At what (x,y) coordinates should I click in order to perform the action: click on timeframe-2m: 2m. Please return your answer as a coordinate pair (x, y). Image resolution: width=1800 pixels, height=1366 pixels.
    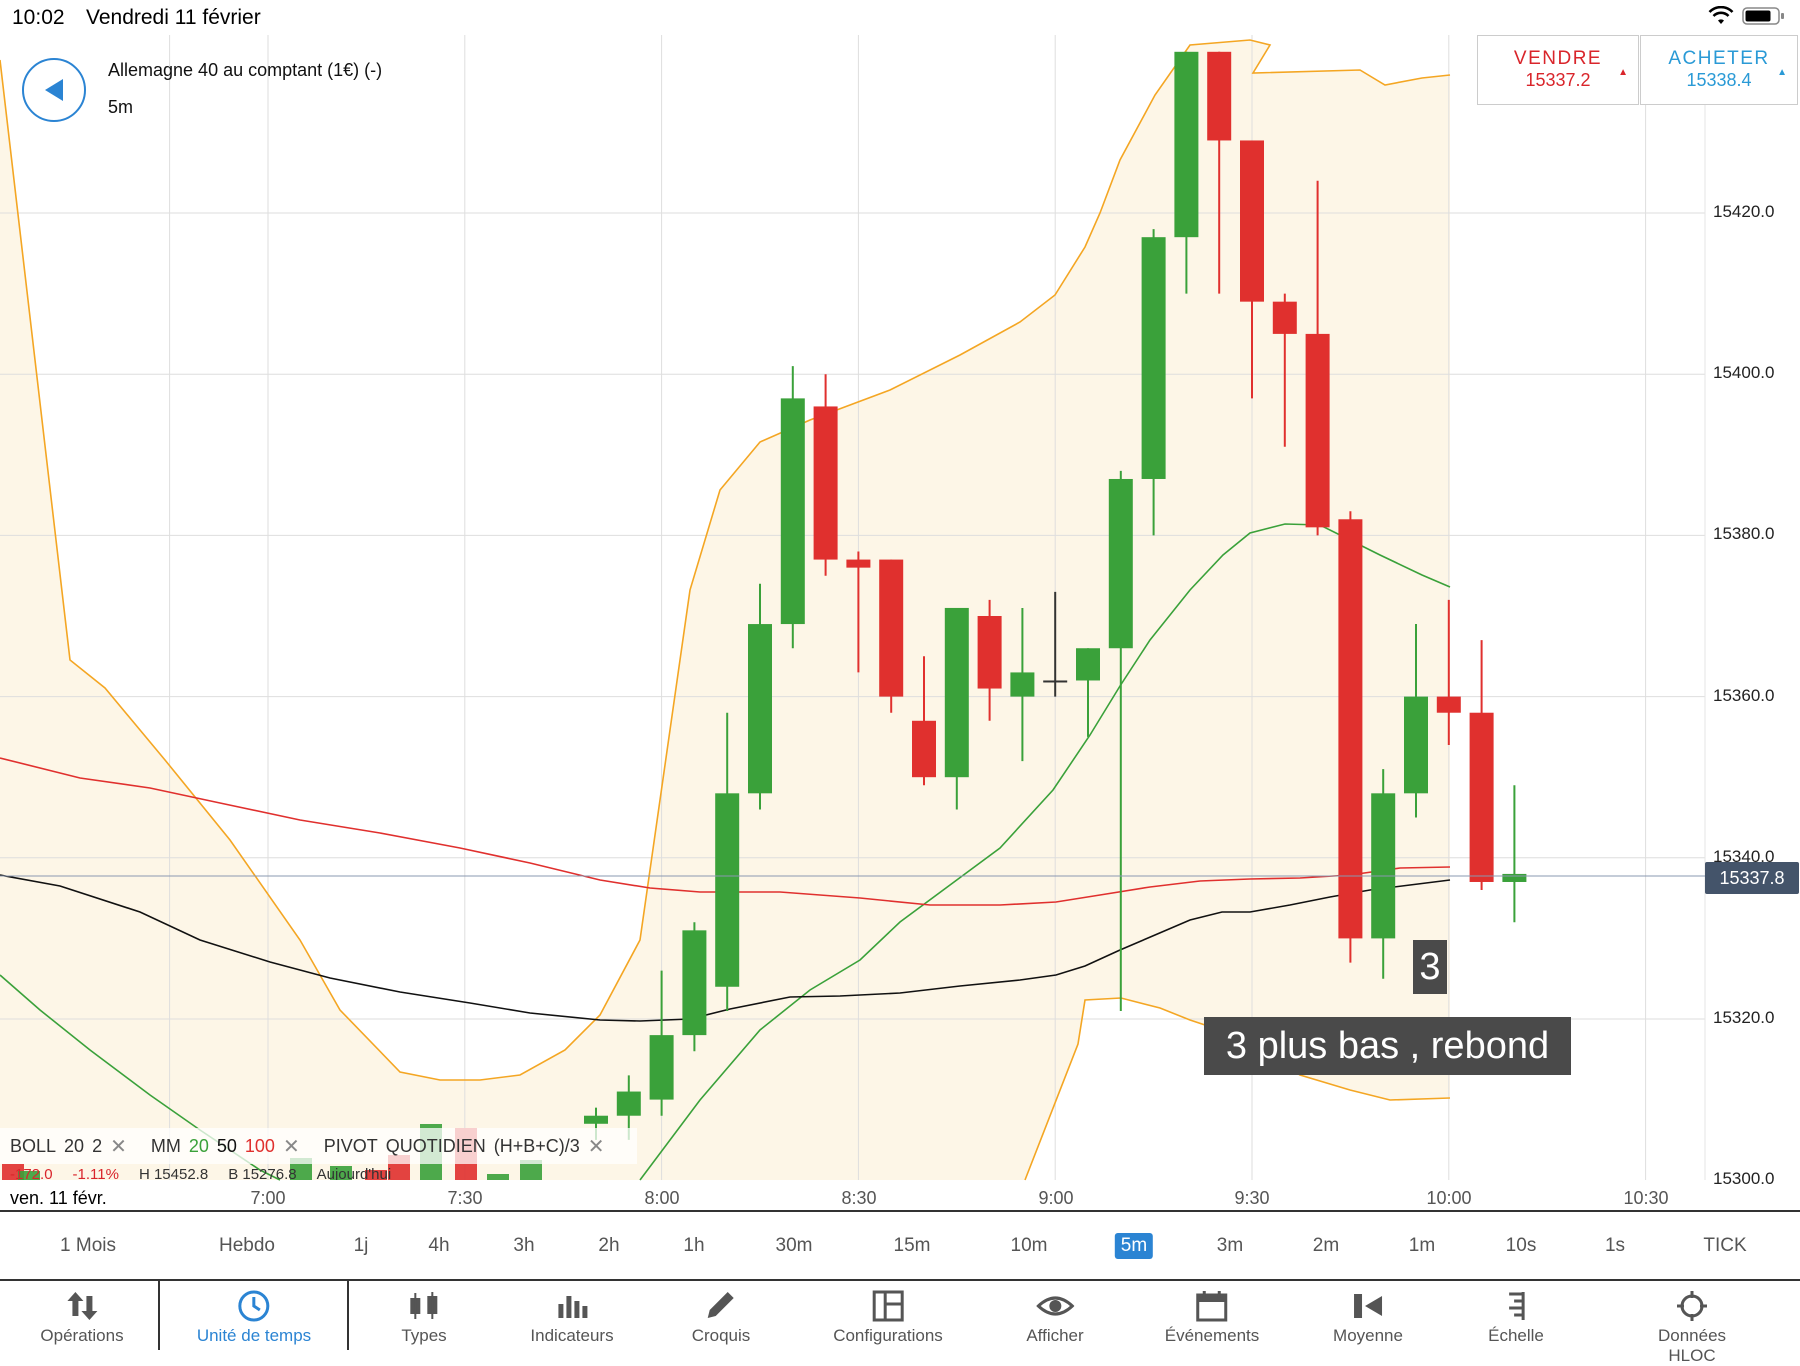
    Looking at the image, I should click on (1326, 1245).